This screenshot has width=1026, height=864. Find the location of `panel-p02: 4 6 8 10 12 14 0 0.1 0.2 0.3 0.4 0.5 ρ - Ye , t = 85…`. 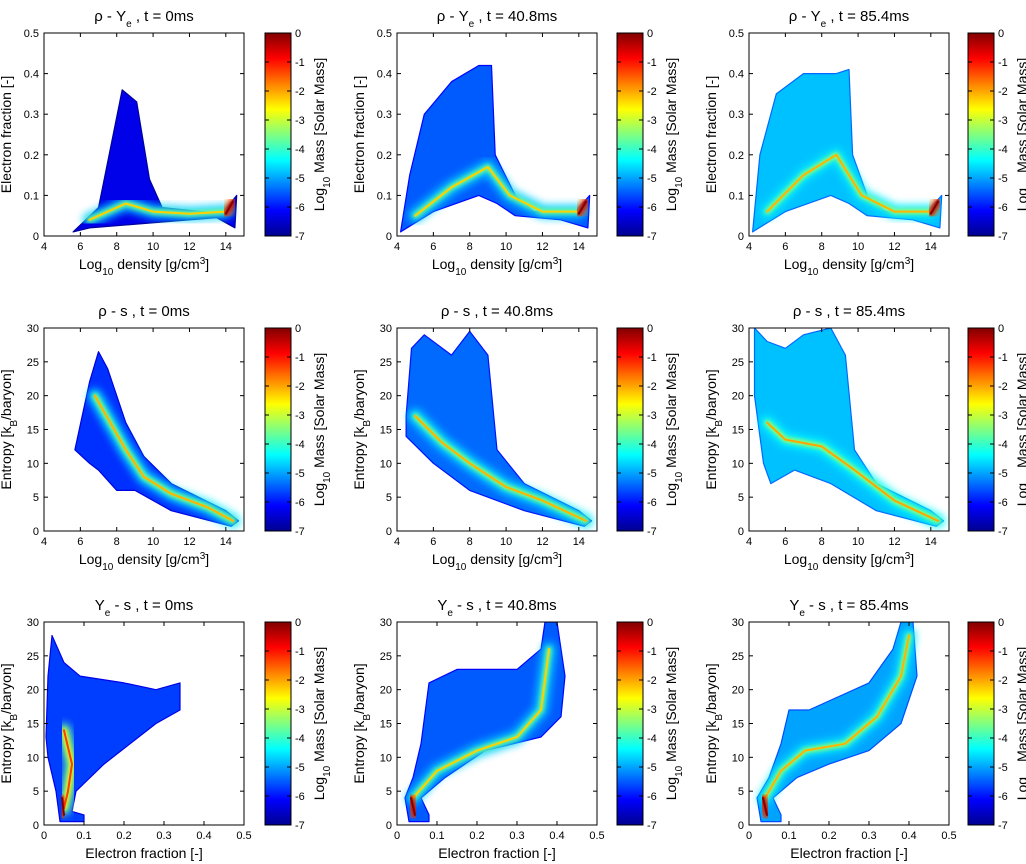

panel-p02: 4 6 8 10 12 14 0 0.1 0.2 0.3 0.4 0.5 ρ - Ye , t = 85… is located at coordinates (864, 143).